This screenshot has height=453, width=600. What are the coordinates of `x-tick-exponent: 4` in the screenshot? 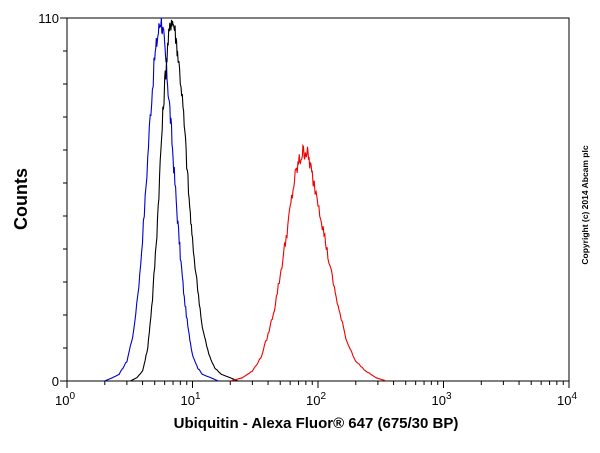 It's located at (574, 396).